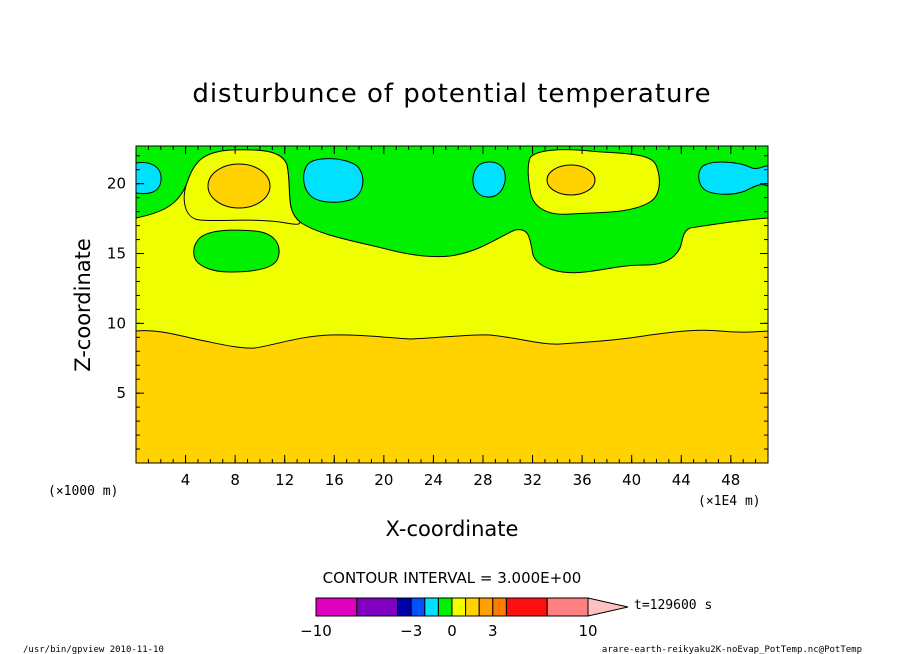  Describe the element at coordinates (83, 491) in the screenshot. I see `x-unit-left: (×1000 m)` at that location.